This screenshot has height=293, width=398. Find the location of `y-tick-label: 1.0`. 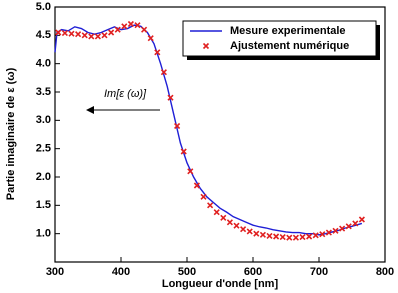

y-tick-label: 1.0 is located at coordinates (43, 234).